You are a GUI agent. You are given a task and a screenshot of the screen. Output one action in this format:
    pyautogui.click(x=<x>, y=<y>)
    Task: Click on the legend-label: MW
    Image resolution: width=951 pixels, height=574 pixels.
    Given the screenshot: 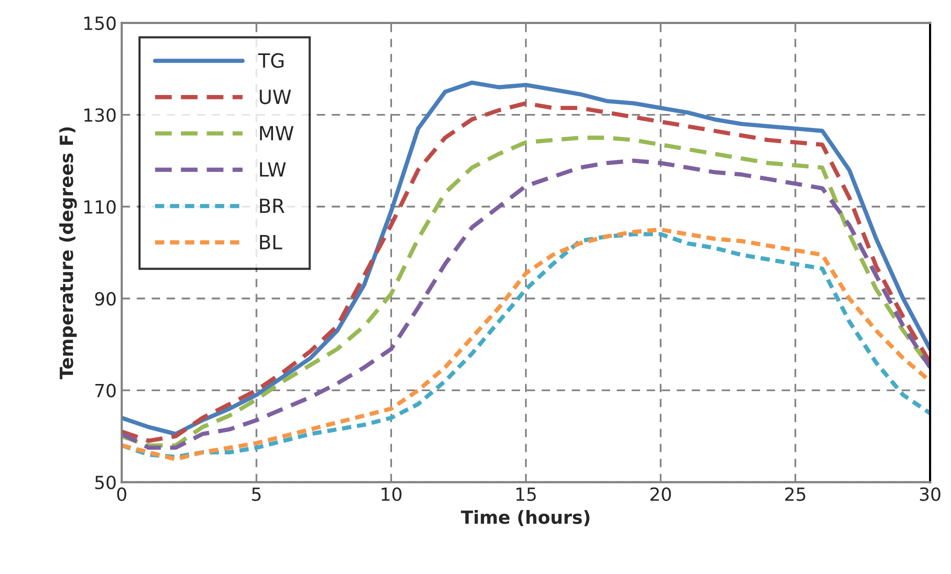 What is the action you would take?
    pyautogui.click(x=277, y=133)
    